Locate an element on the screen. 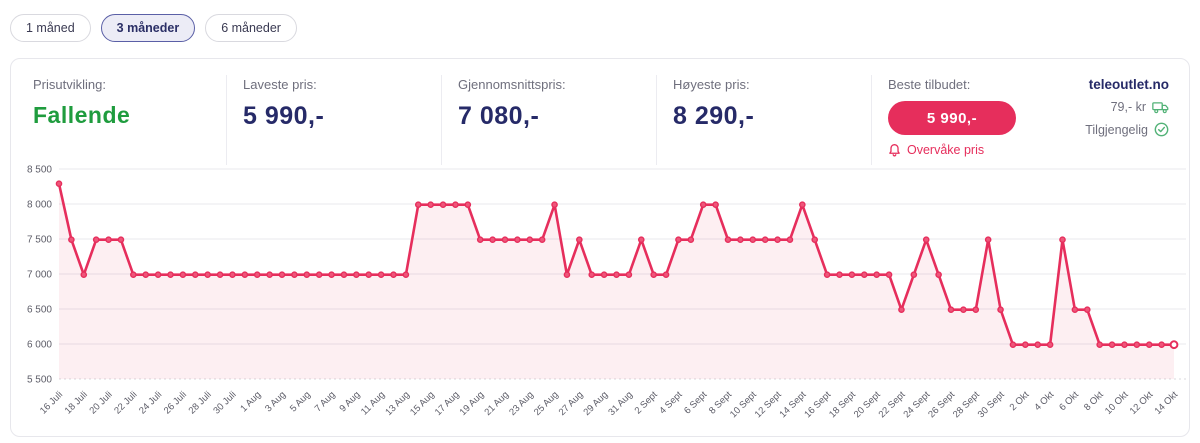  tab-3-months: 3 måneder is located at coordinates (148, 28).